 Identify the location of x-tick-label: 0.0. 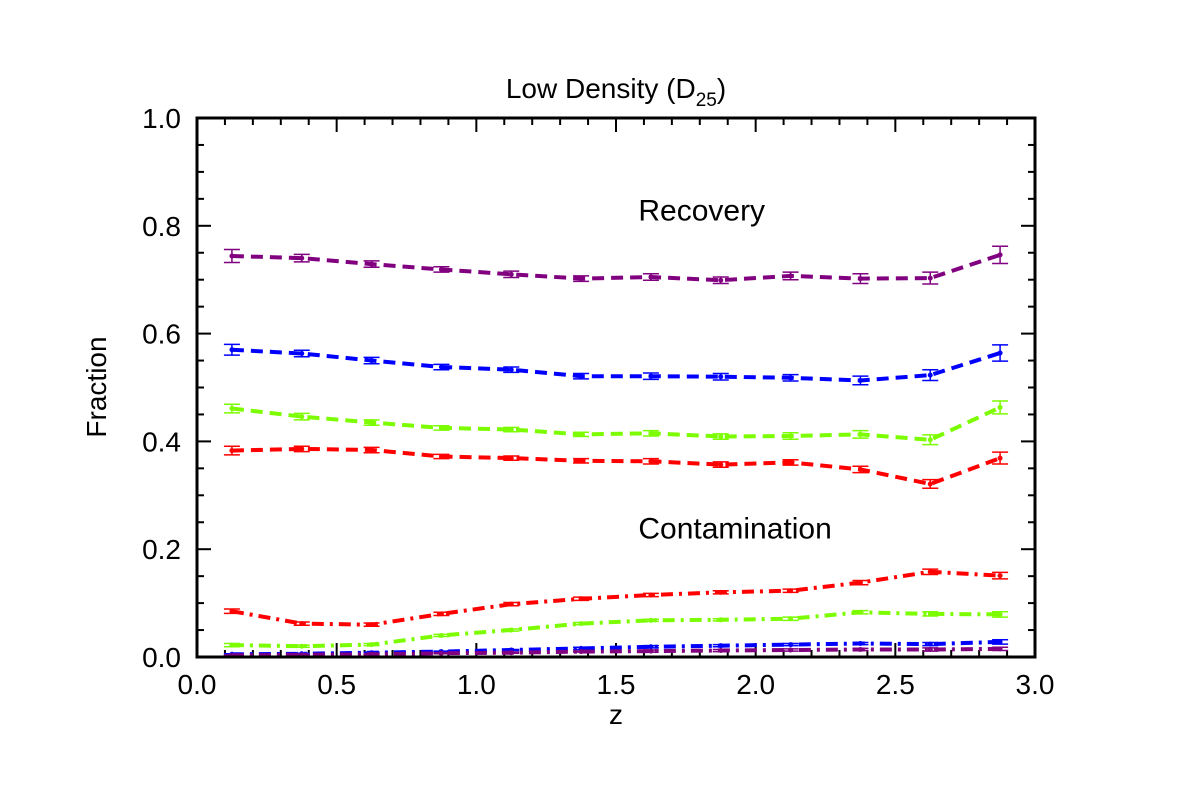
(197, 684).